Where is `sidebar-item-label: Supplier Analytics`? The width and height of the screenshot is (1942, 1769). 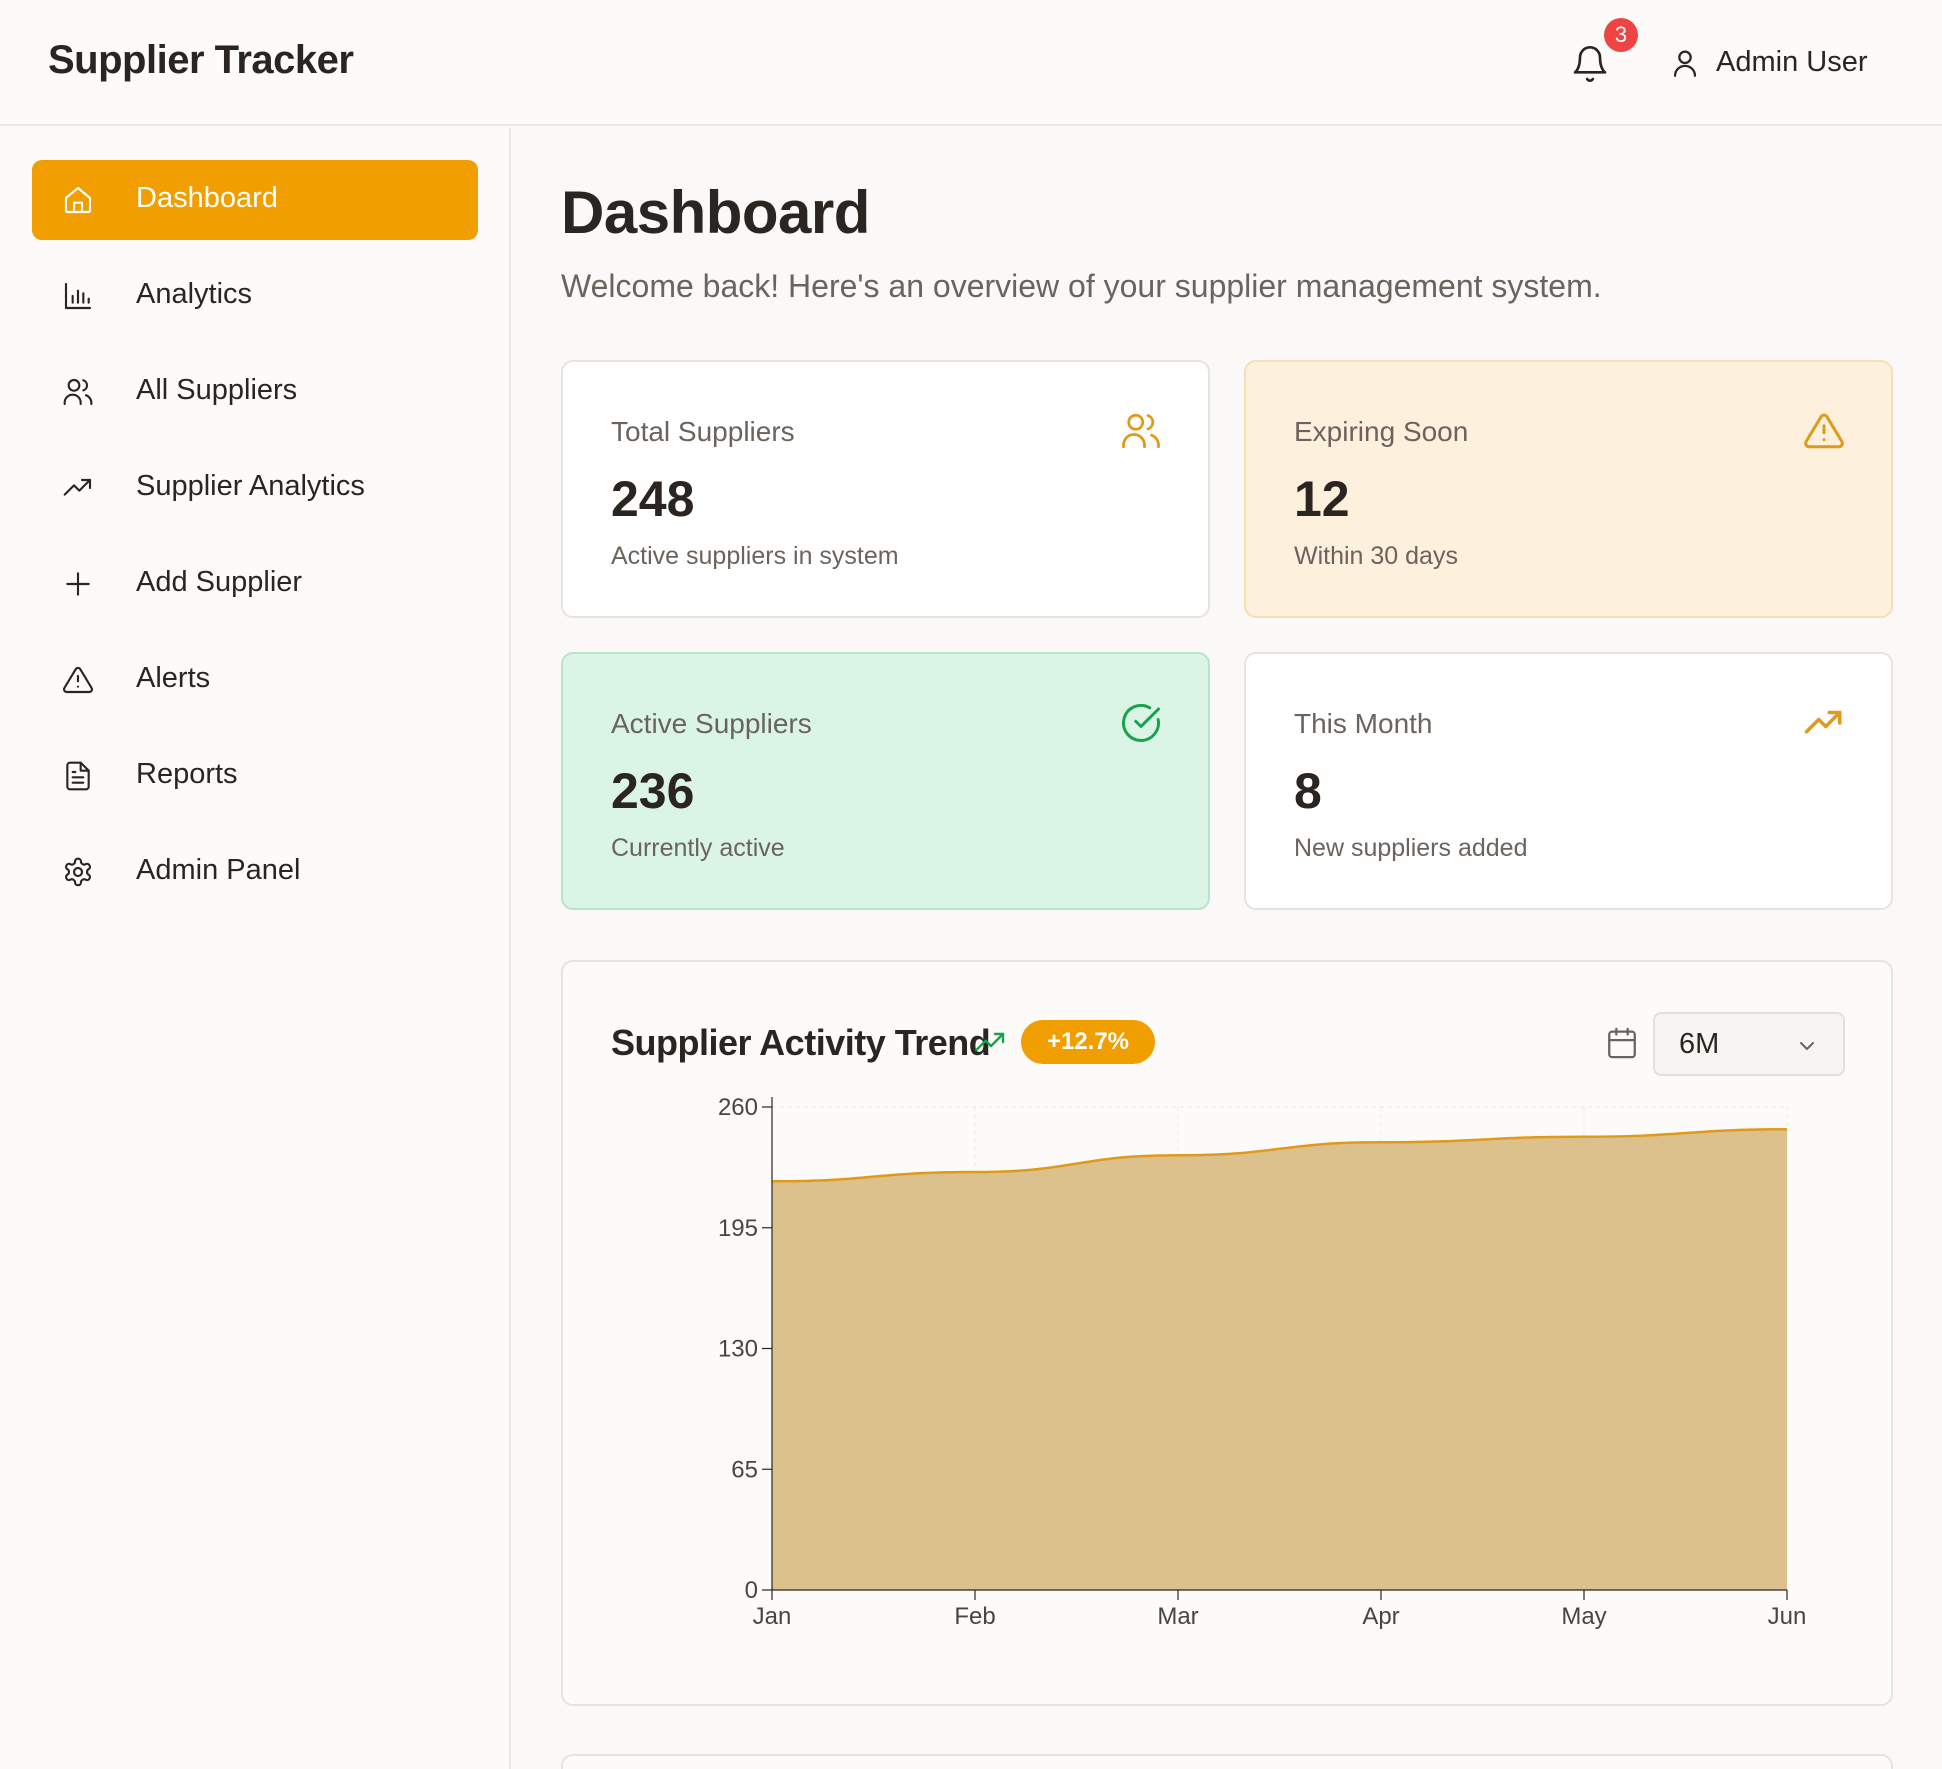 sidebar-item-label: Supplier Analytics is located at coordinates (250, 486).